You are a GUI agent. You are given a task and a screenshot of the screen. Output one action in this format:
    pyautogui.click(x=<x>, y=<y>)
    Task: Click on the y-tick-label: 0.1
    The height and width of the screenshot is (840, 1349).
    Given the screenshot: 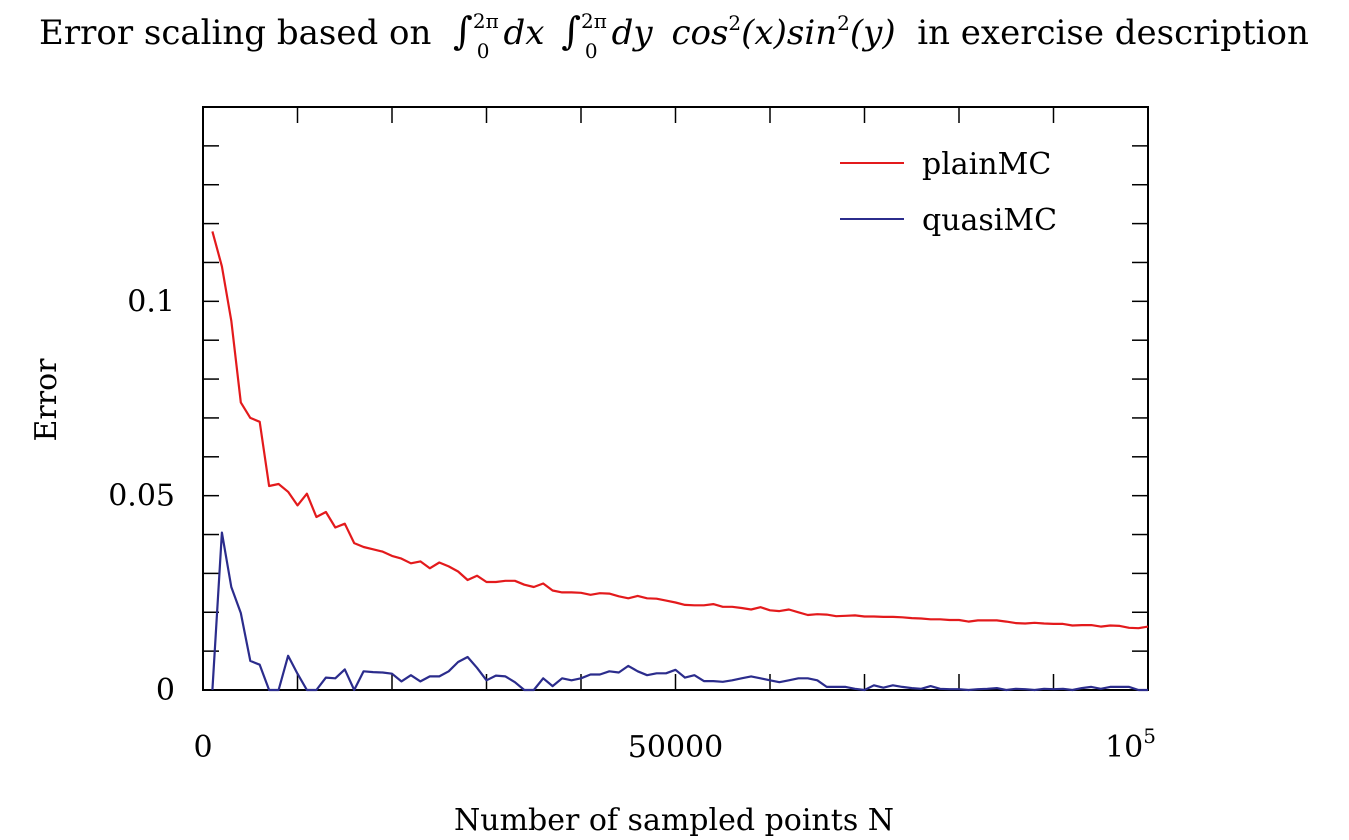 What is the action you would take?
    pyautogui.click(x=151, y=301)
    